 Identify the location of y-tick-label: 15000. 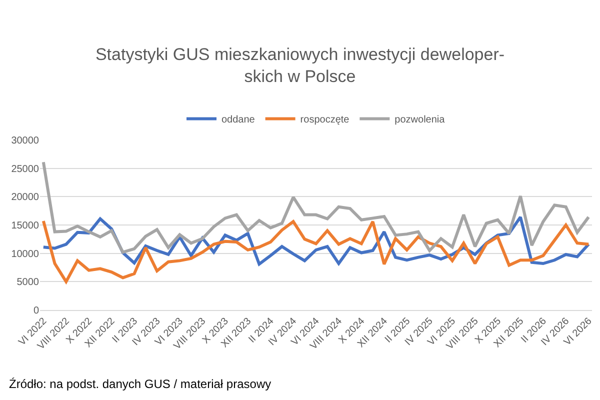
(25, 226).